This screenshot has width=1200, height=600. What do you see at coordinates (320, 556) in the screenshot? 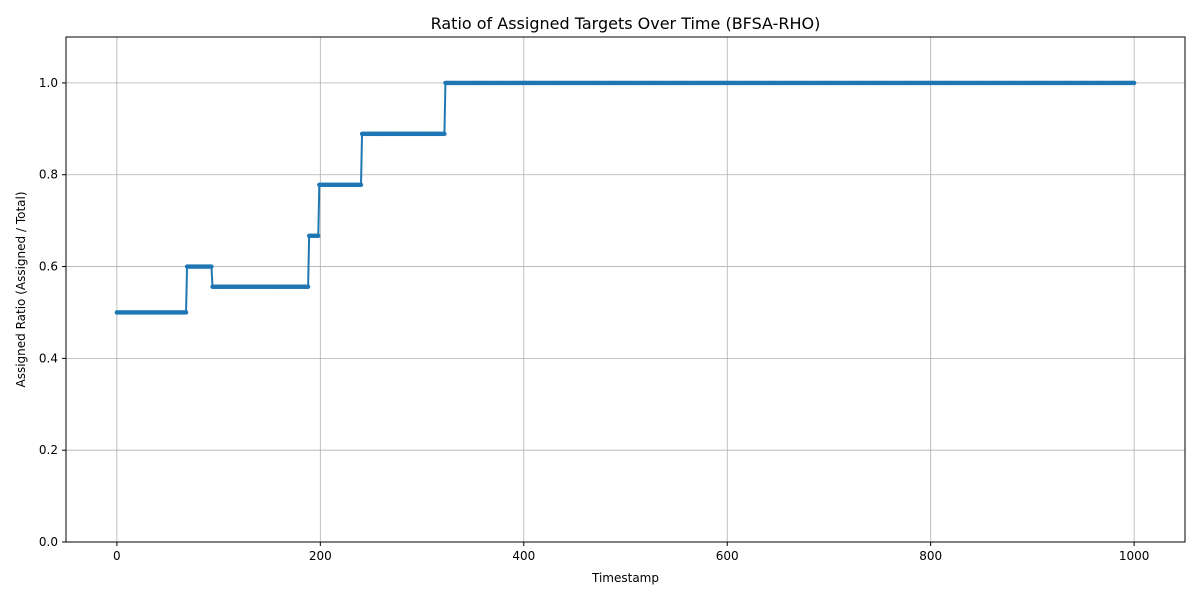
I see `x-tick-label: 200` at bounding box center [320, 556].